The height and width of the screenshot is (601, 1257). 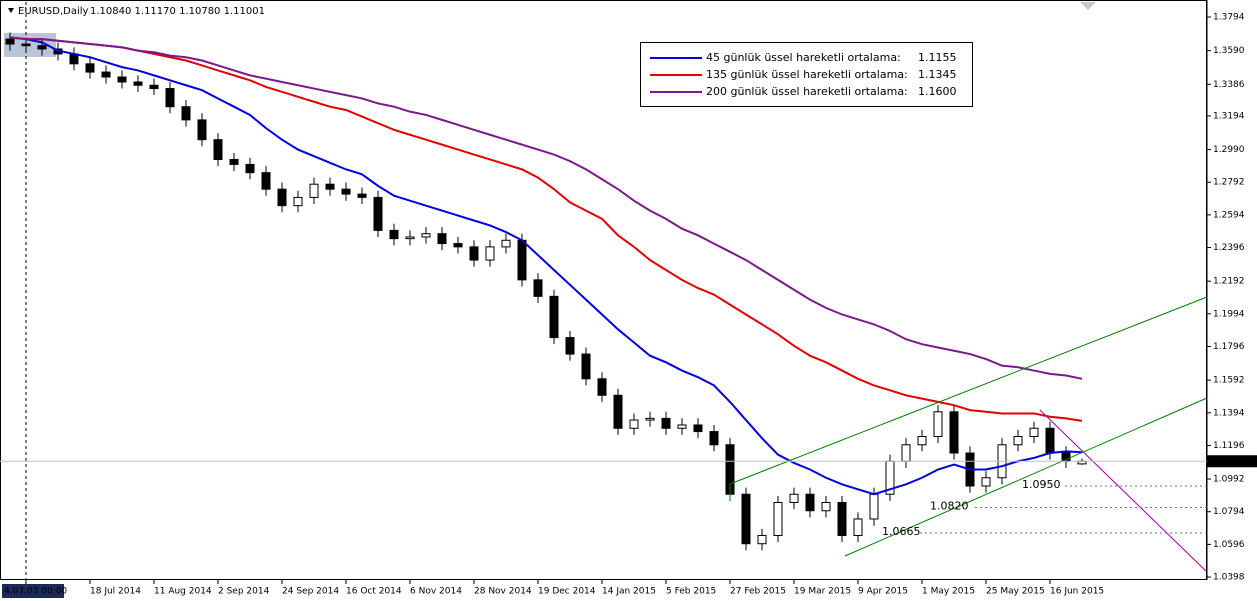 What do you see at coordinates (115, 592) in the screenshot?
I see `x-tick-label: 18 Jul 2014` at bounding box center [115, 592].